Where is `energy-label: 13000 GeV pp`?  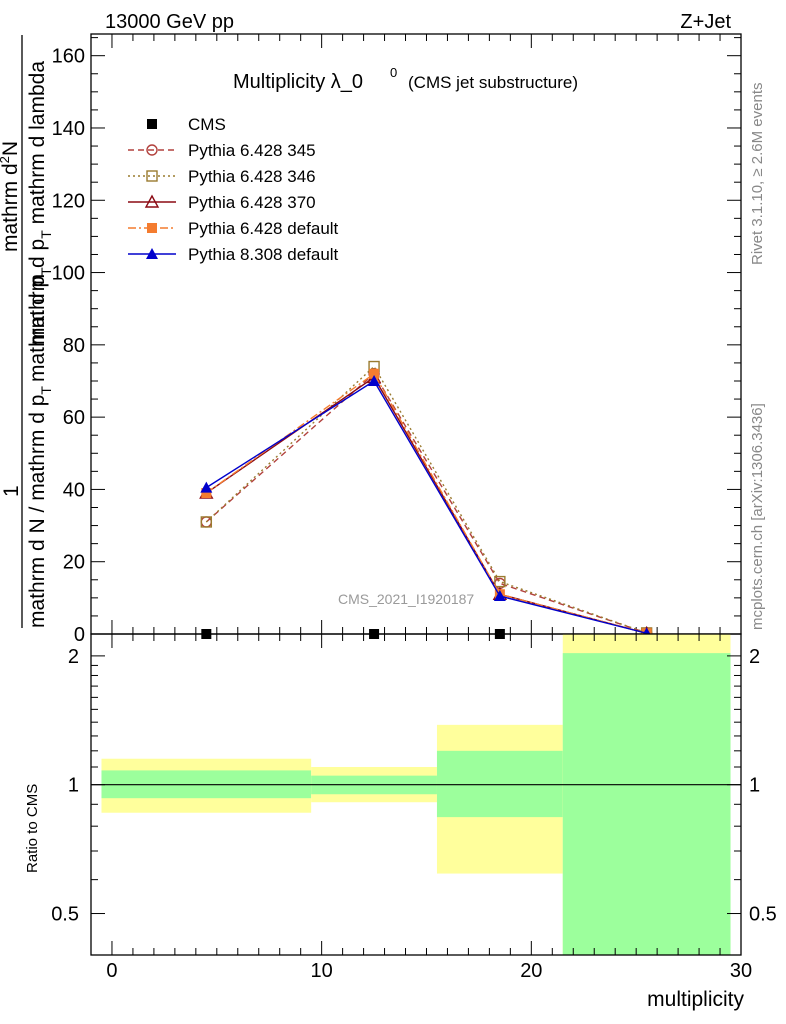 energy-label: 13000 GeV pp is located at coordinates (169, 22).